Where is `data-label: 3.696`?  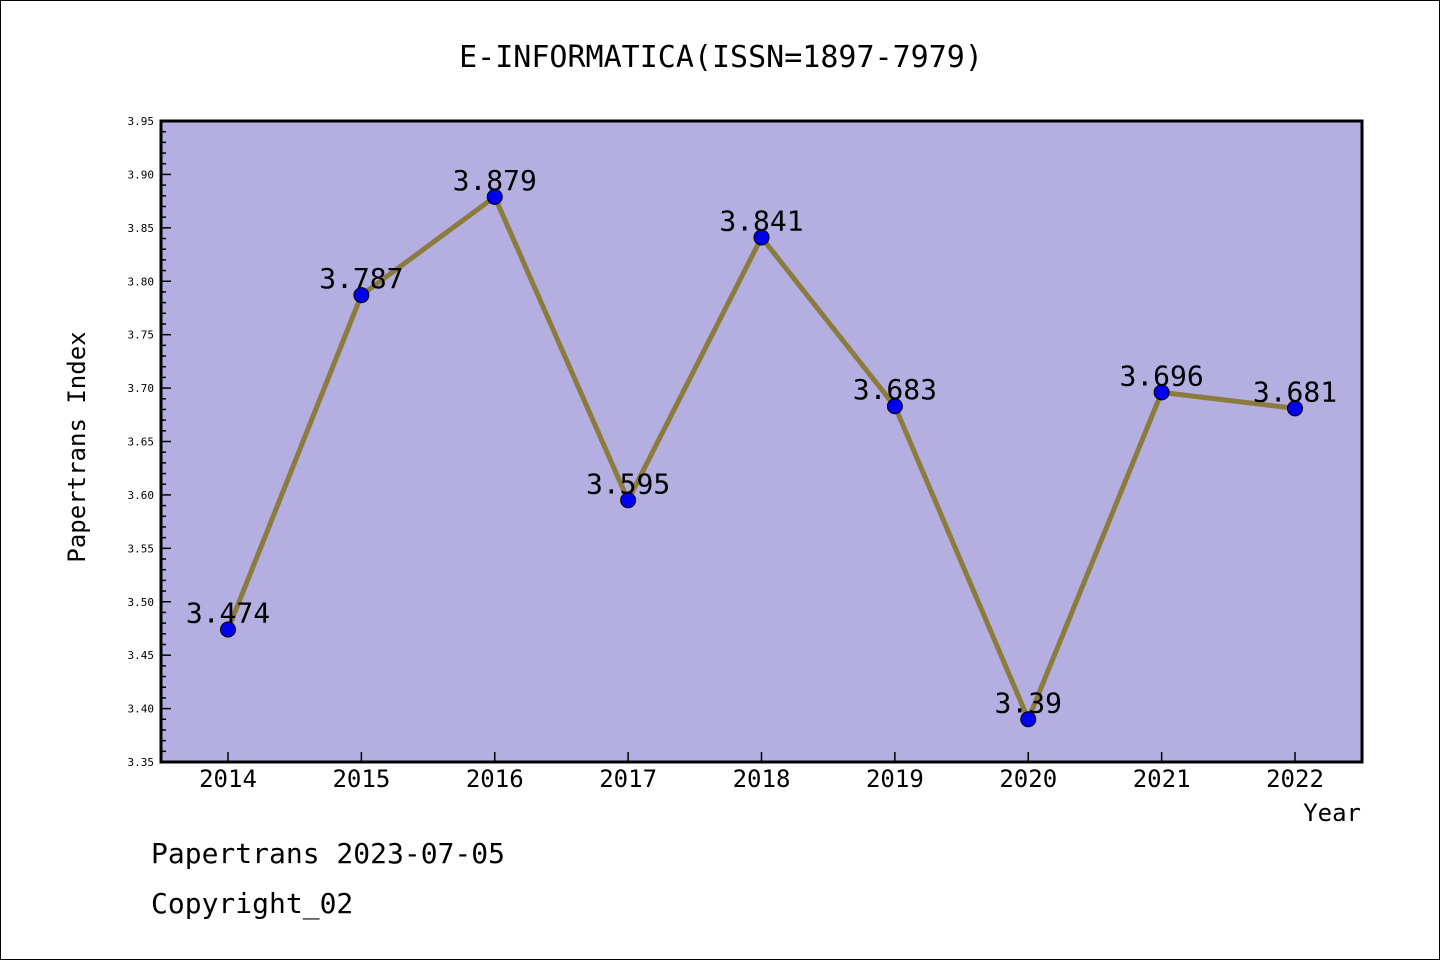 data-label: 3.696 is located at coordinates (1161, 375).